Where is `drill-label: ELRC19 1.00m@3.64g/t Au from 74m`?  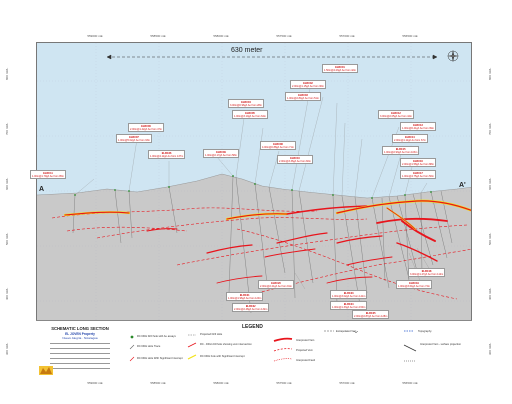 drill-label: ELRC19 1.00m@3.64g/t Au from 74m is located at coordinates (414, 284).